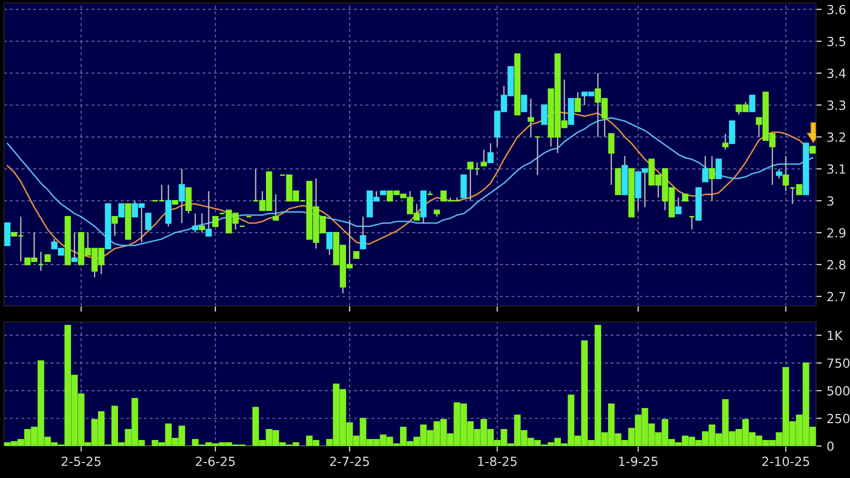 The width and height of the screenshot is (850, 478). I want to click on y-tick-label: 750, so click(838, 363).